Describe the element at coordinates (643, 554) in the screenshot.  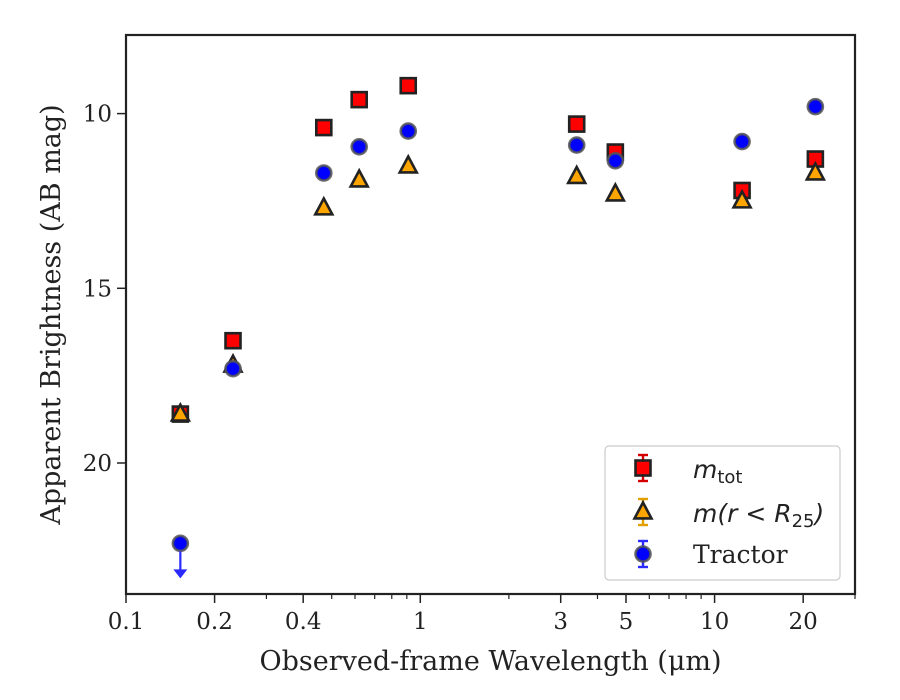
I see `legend-marker-tractor` at that location.